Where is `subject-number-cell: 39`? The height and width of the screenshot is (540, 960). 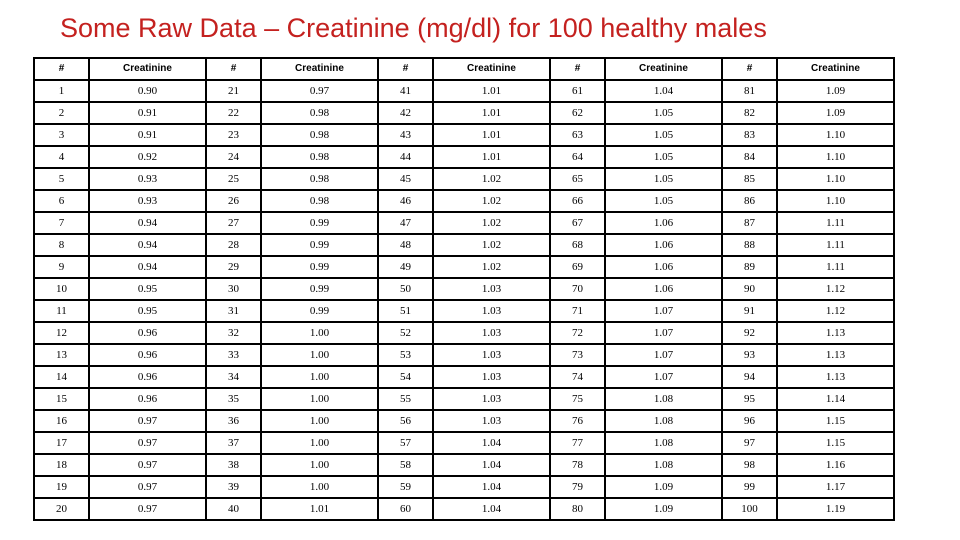
subject-number-cell: 39 is located at coordinates (233, 487).